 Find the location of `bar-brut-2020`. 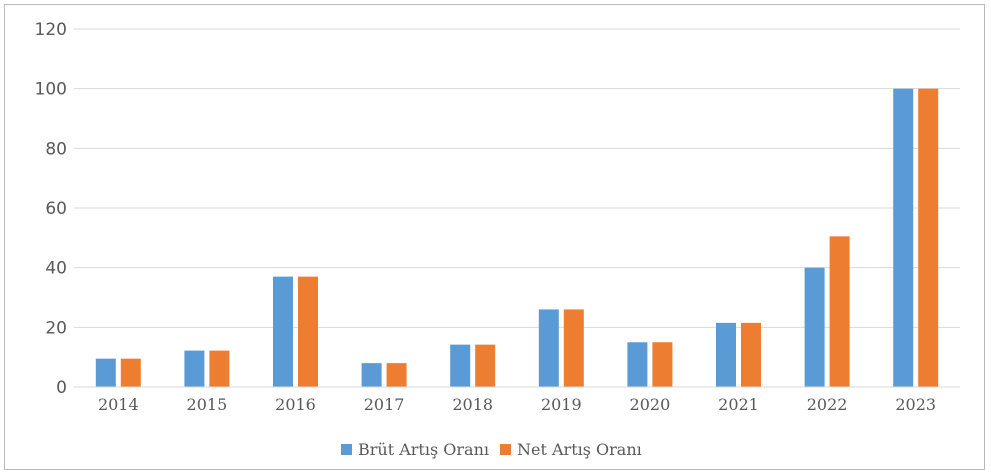

bar-brut-2020 is located at coordinates (637, 364).